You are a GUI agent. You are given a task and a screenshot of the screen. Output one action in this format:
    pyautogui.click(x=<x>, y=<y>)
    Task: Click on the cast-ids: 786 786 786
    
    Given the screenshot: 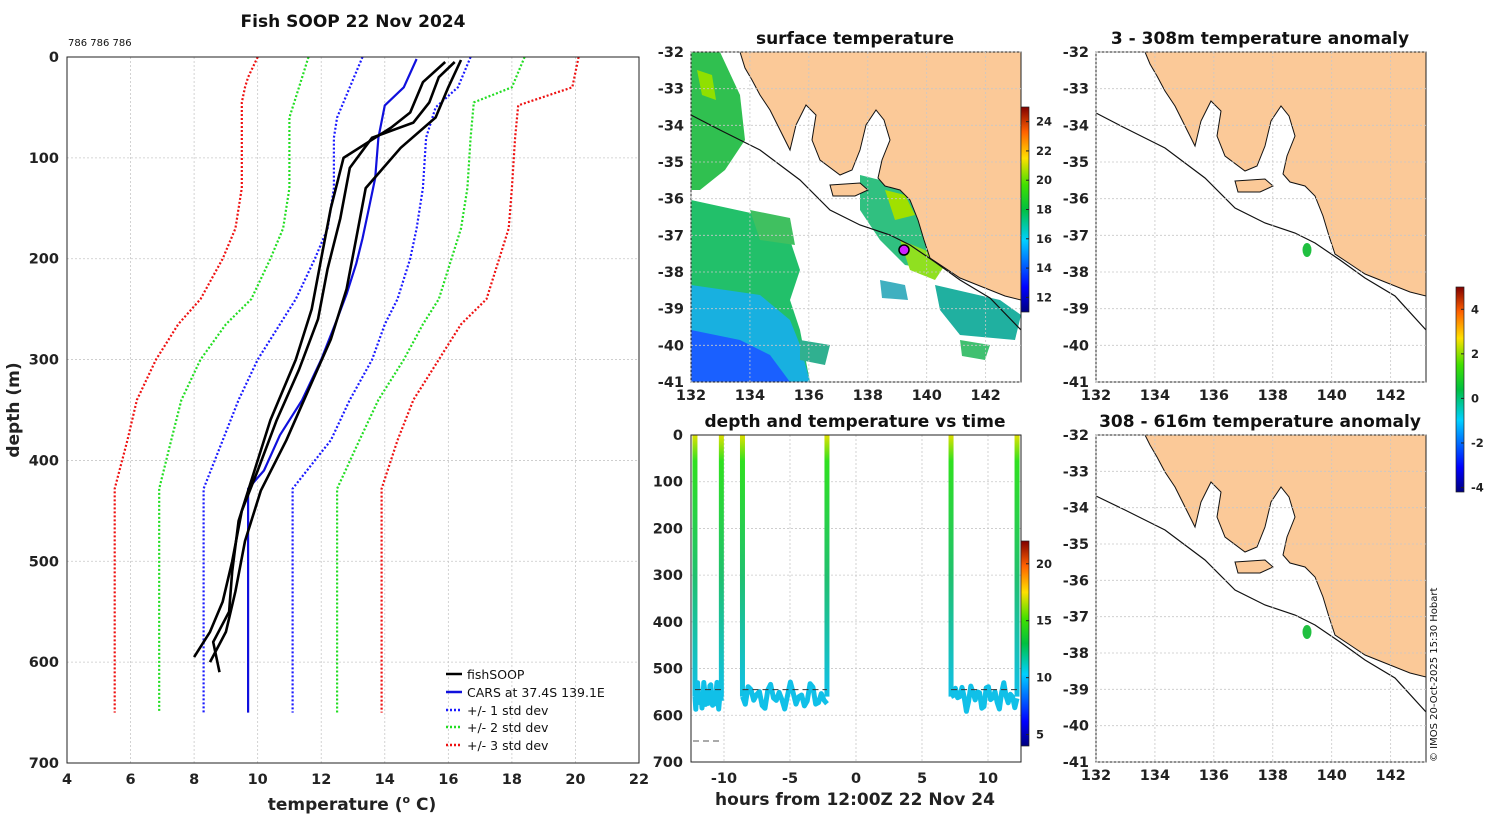 What is the action you would take?
    pyautogui.click(x=100, y=43)
    